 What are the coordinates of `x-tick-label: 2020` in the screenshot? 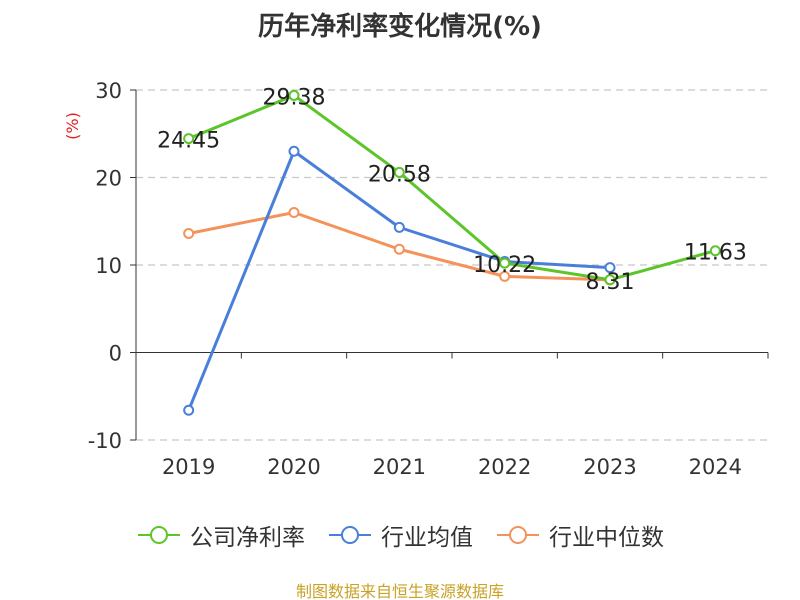 It's located at (293, 467).